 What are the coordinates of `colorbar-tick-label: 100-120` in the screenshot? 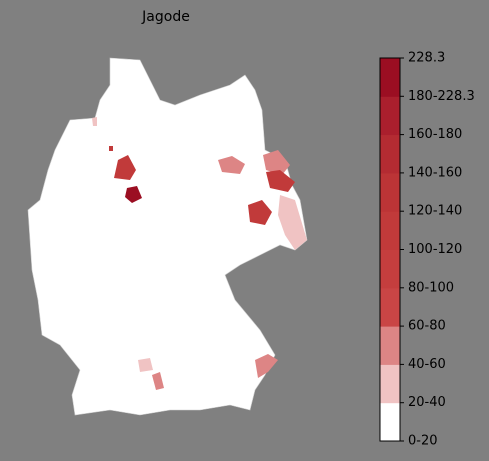 It's located at (435, 249).